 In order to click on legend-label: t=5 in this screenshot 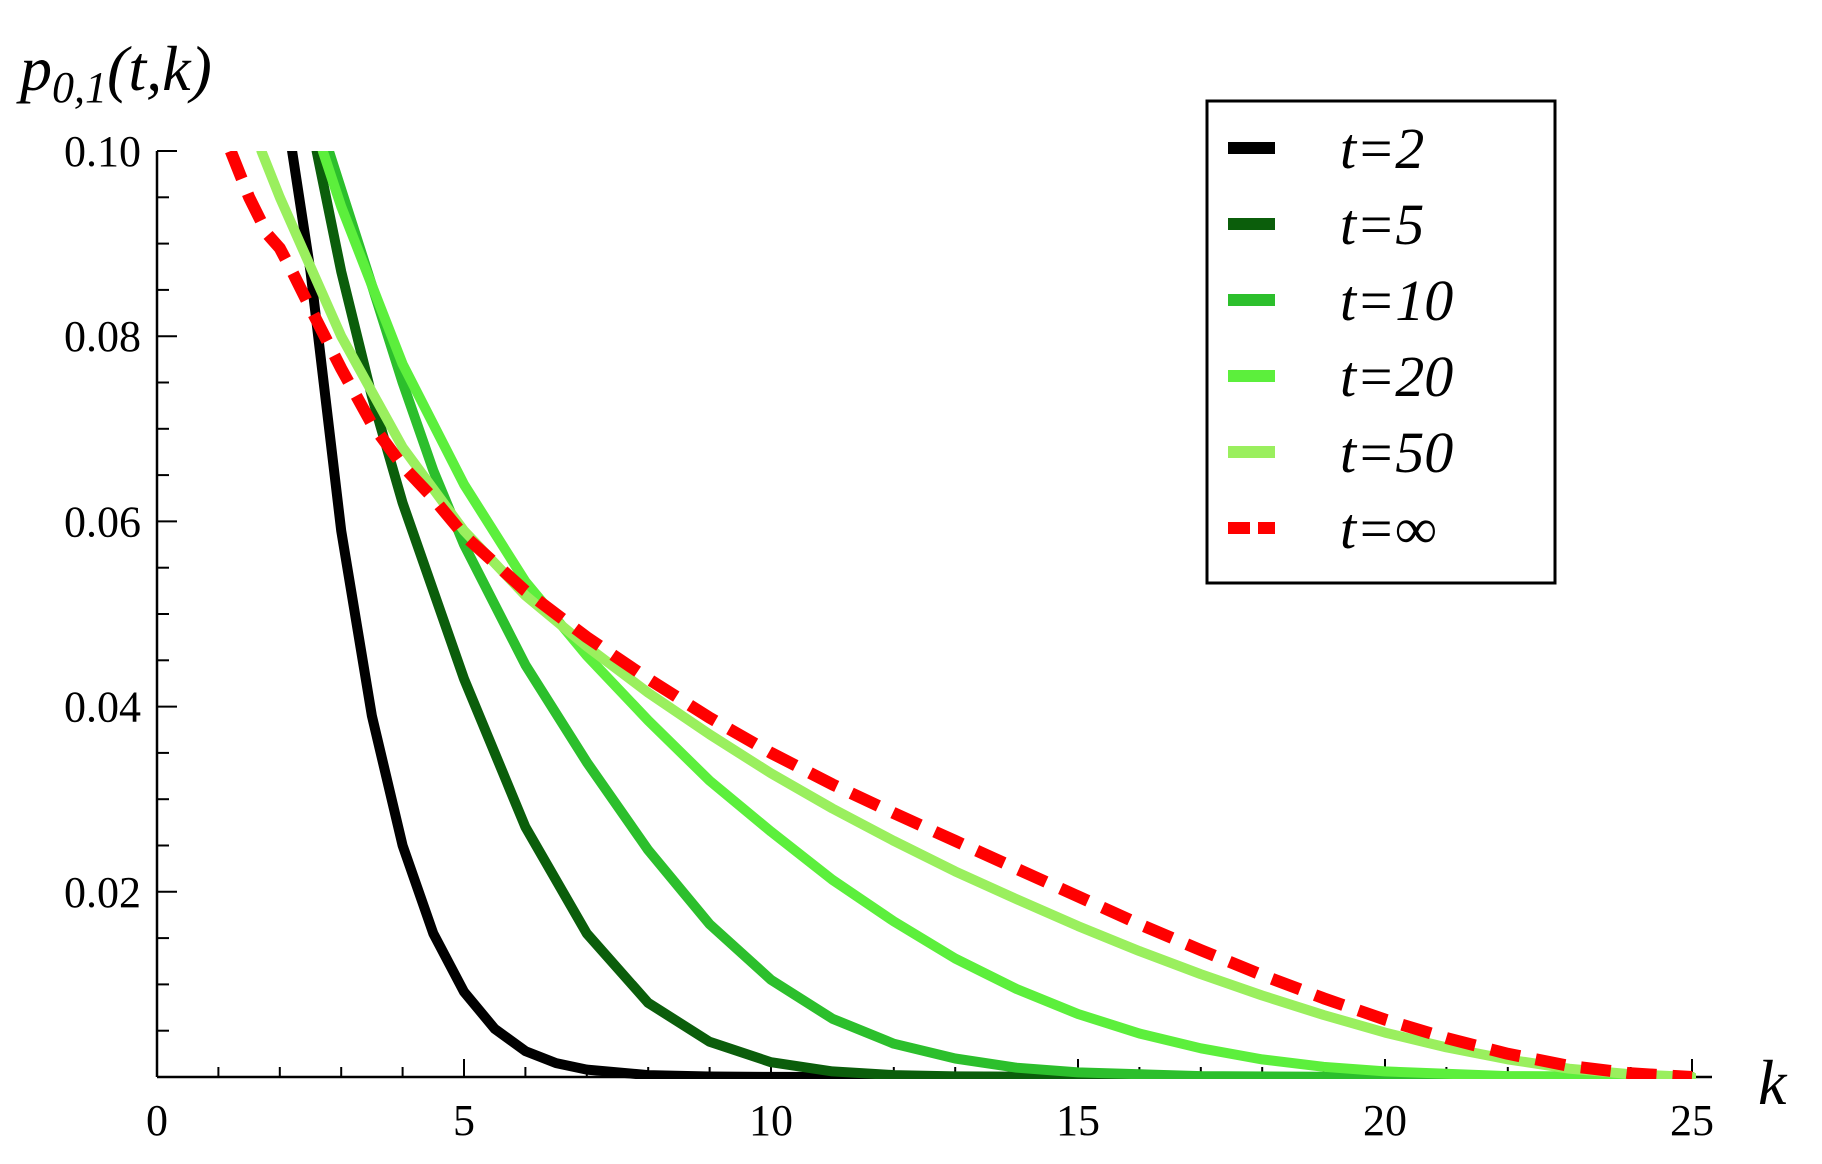, I will do `click(1382, 224)`.